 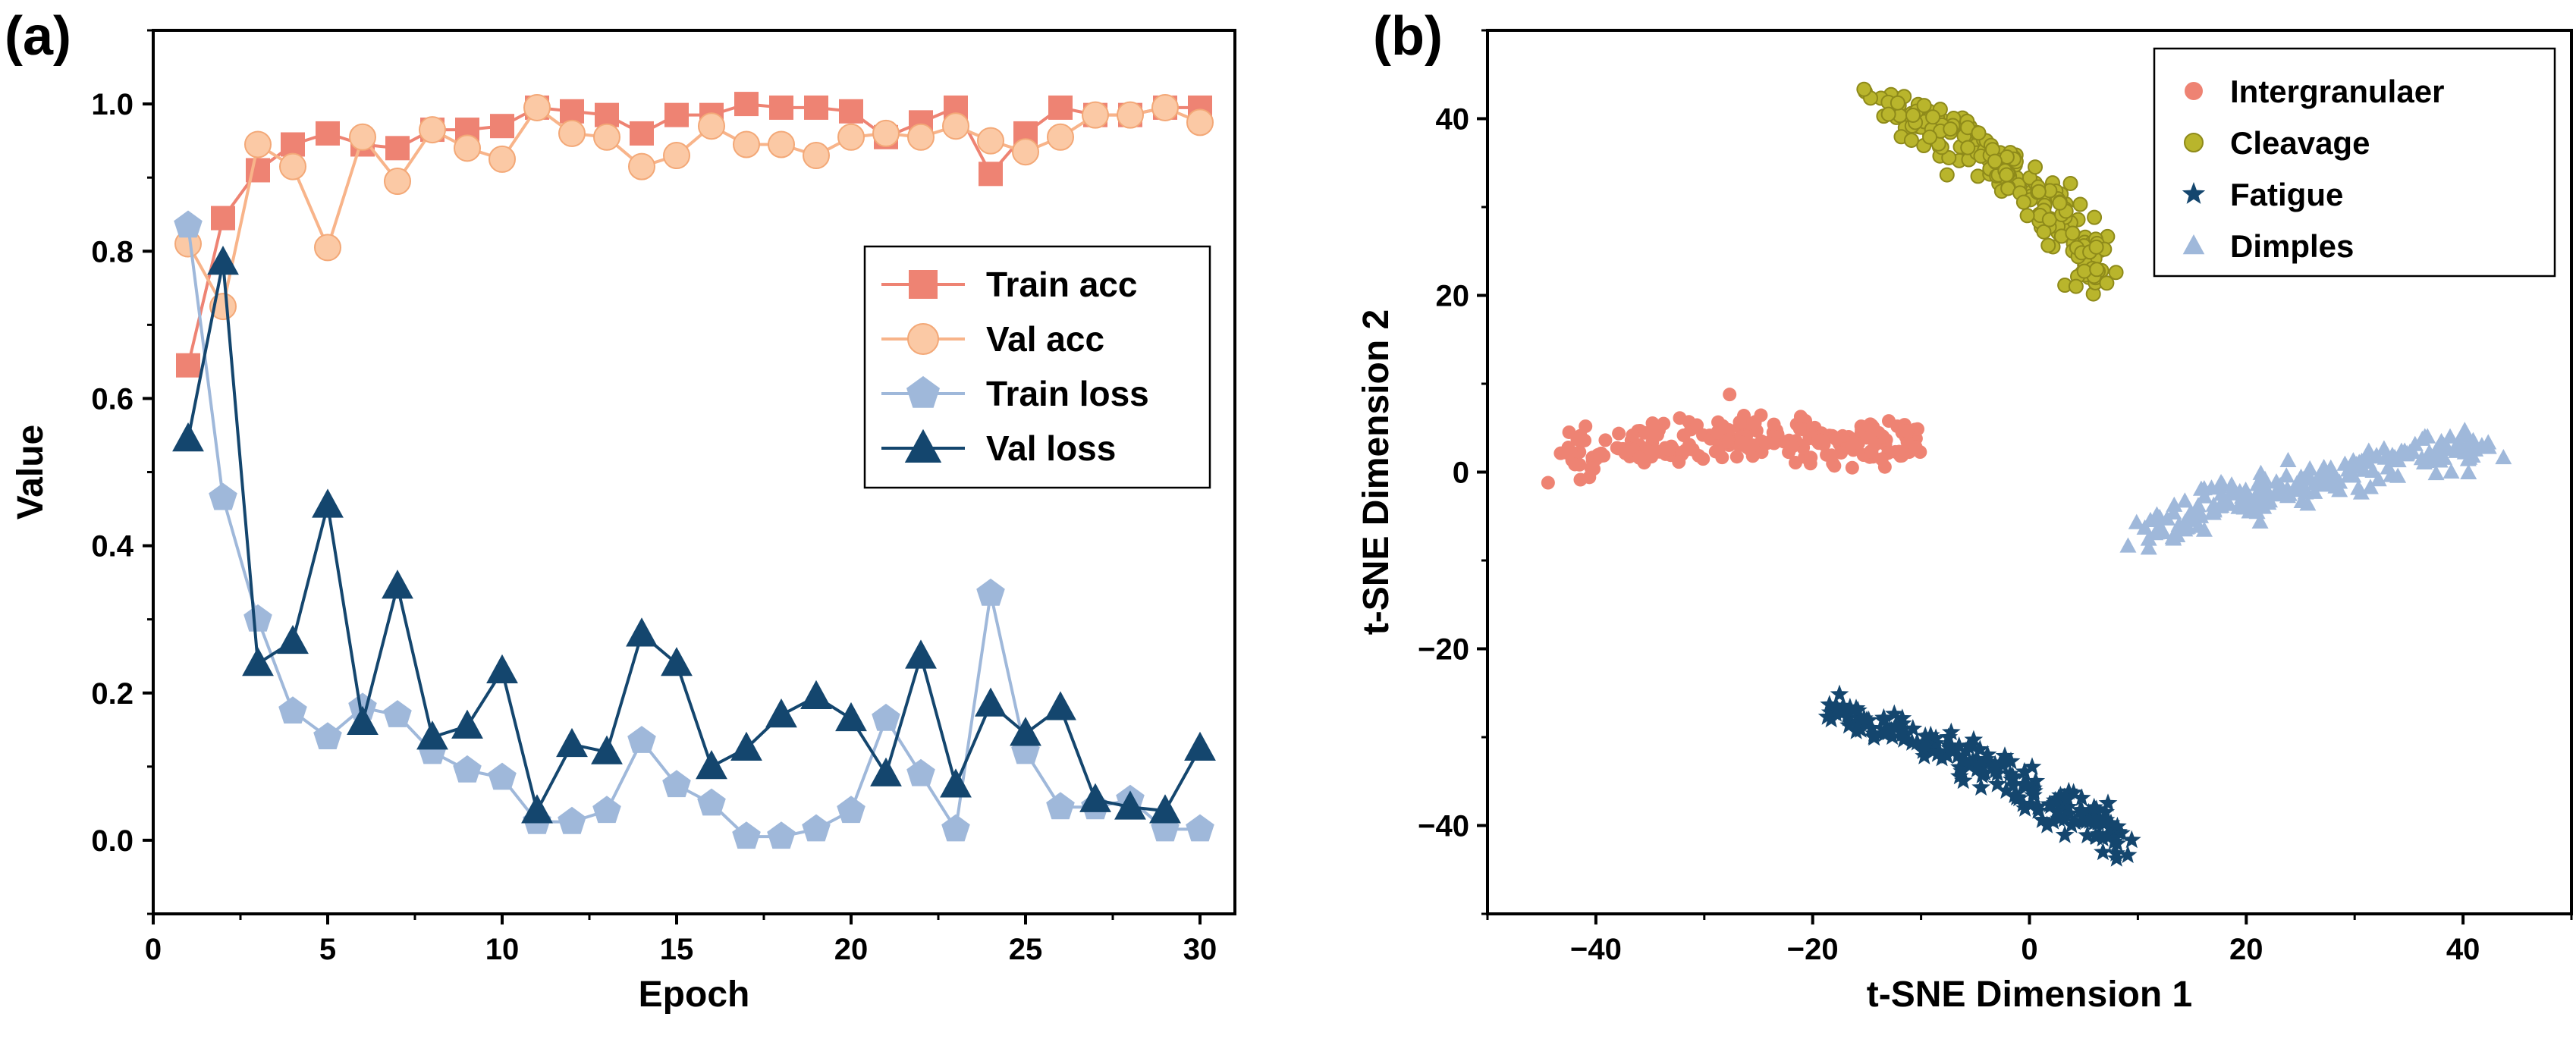 What do you see at coordinates (502, 950) in the screenshot?
I see `x-tick-label: 10` at bounding box center [502, 950].